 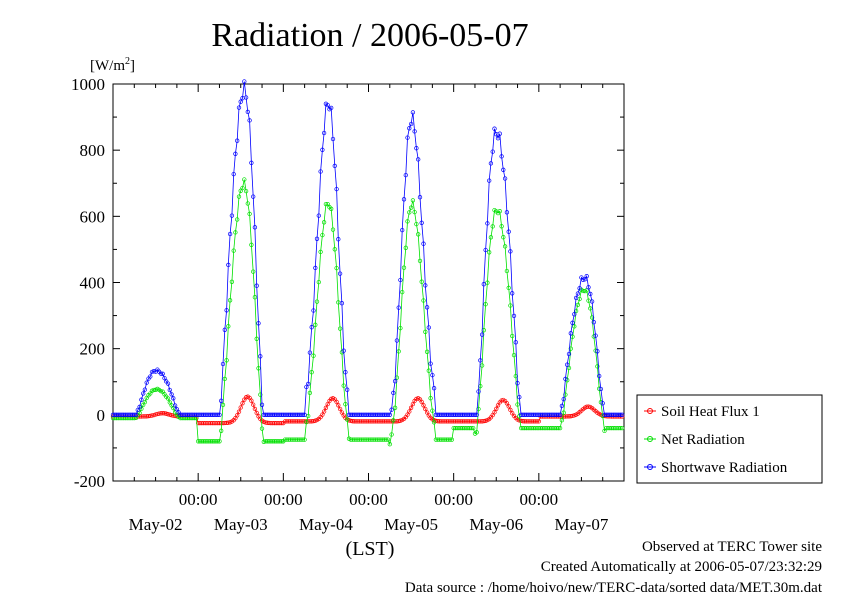 I want to click on legend-label: Soil Heat Flux 1, so click(x=710, y=412).